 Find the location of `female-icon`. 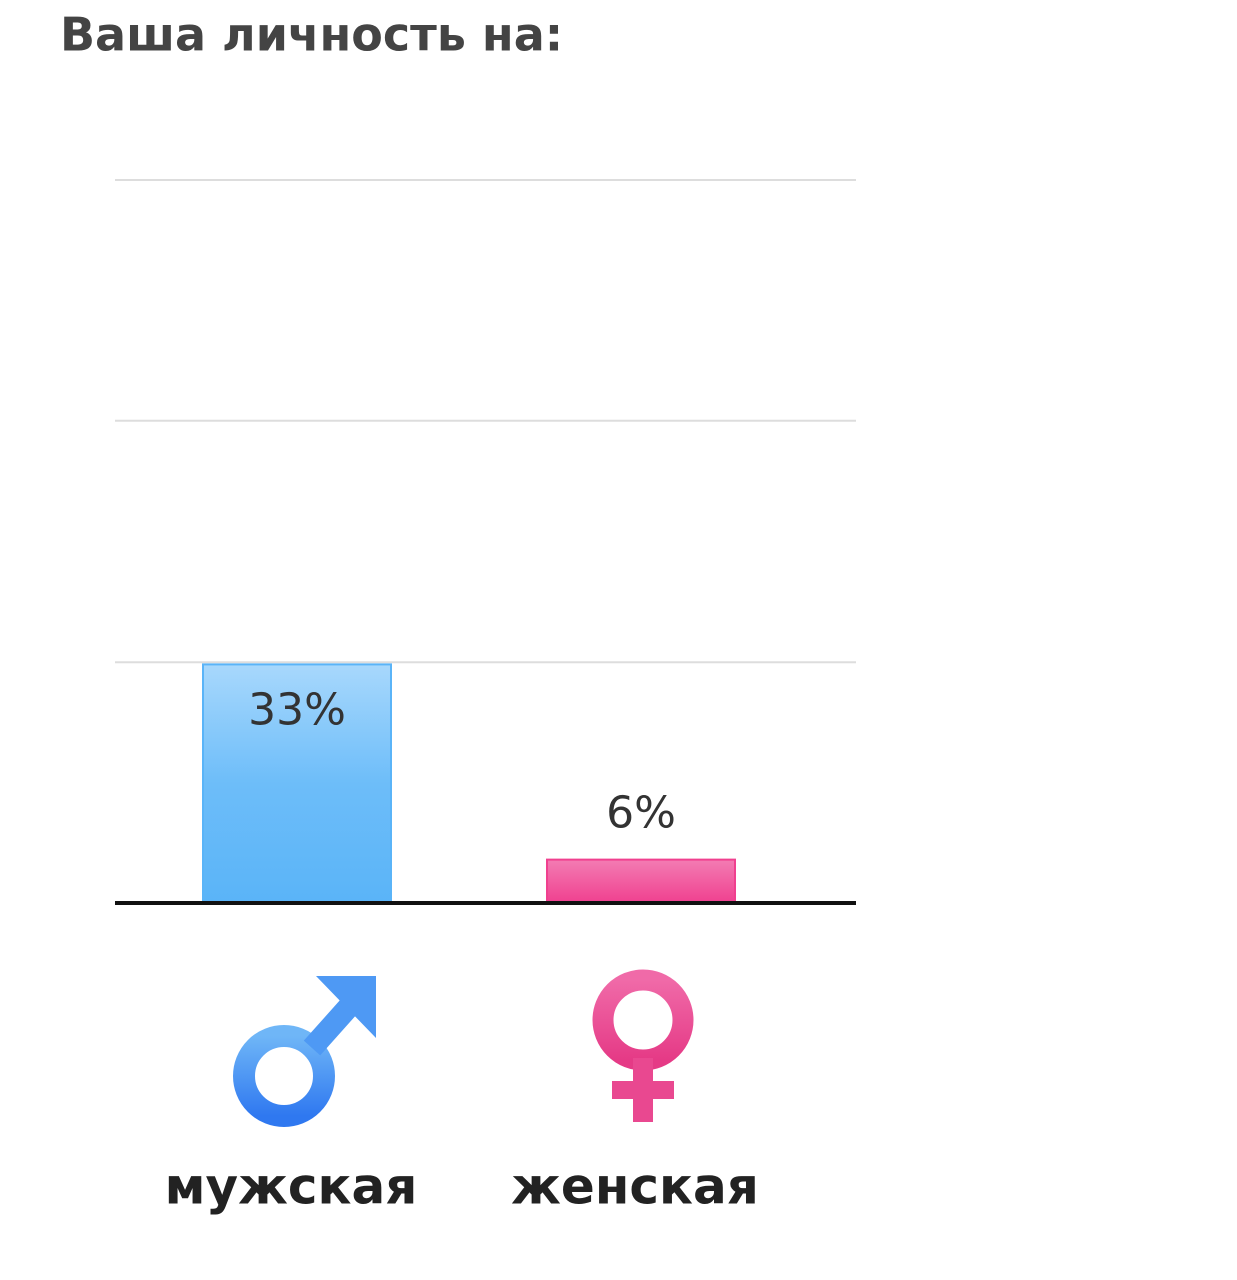

female-icon is located at coordinates (643, 1045).